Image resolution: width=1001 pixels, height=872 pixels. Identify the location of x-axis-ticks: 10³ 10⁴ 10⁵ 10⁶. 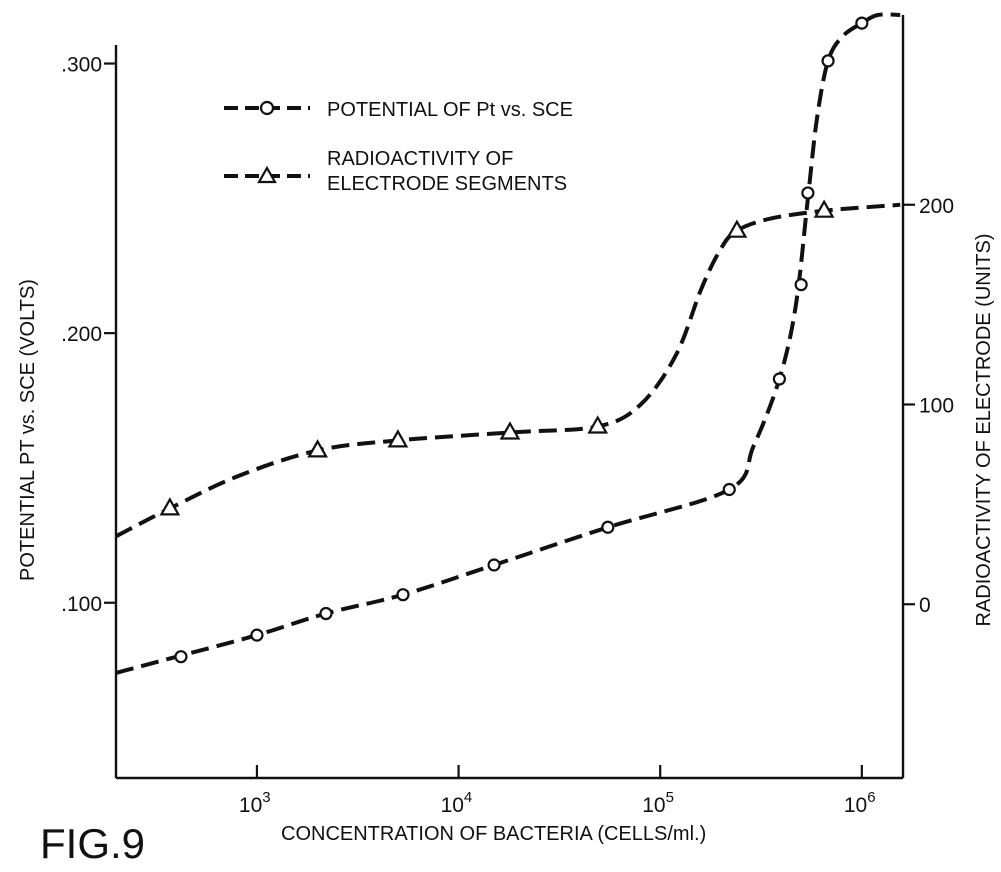
(557, 791).